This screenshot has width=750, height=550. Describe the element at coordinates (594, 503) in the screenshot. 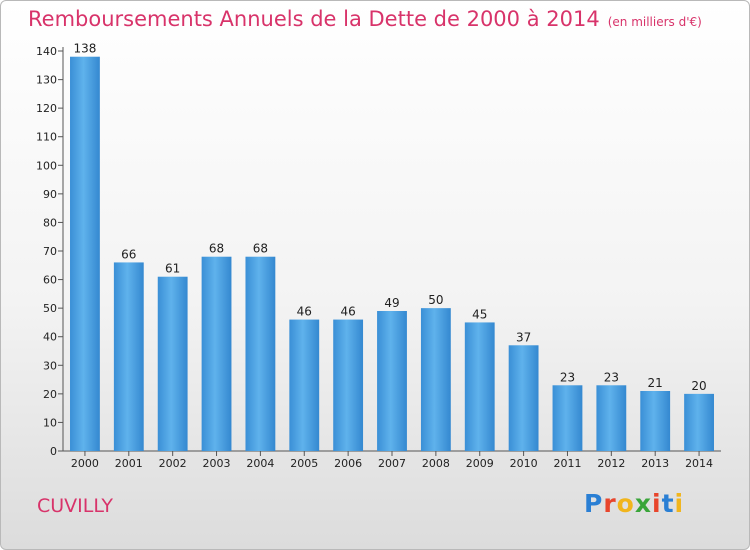

I see `logo-letter: P` at that location.